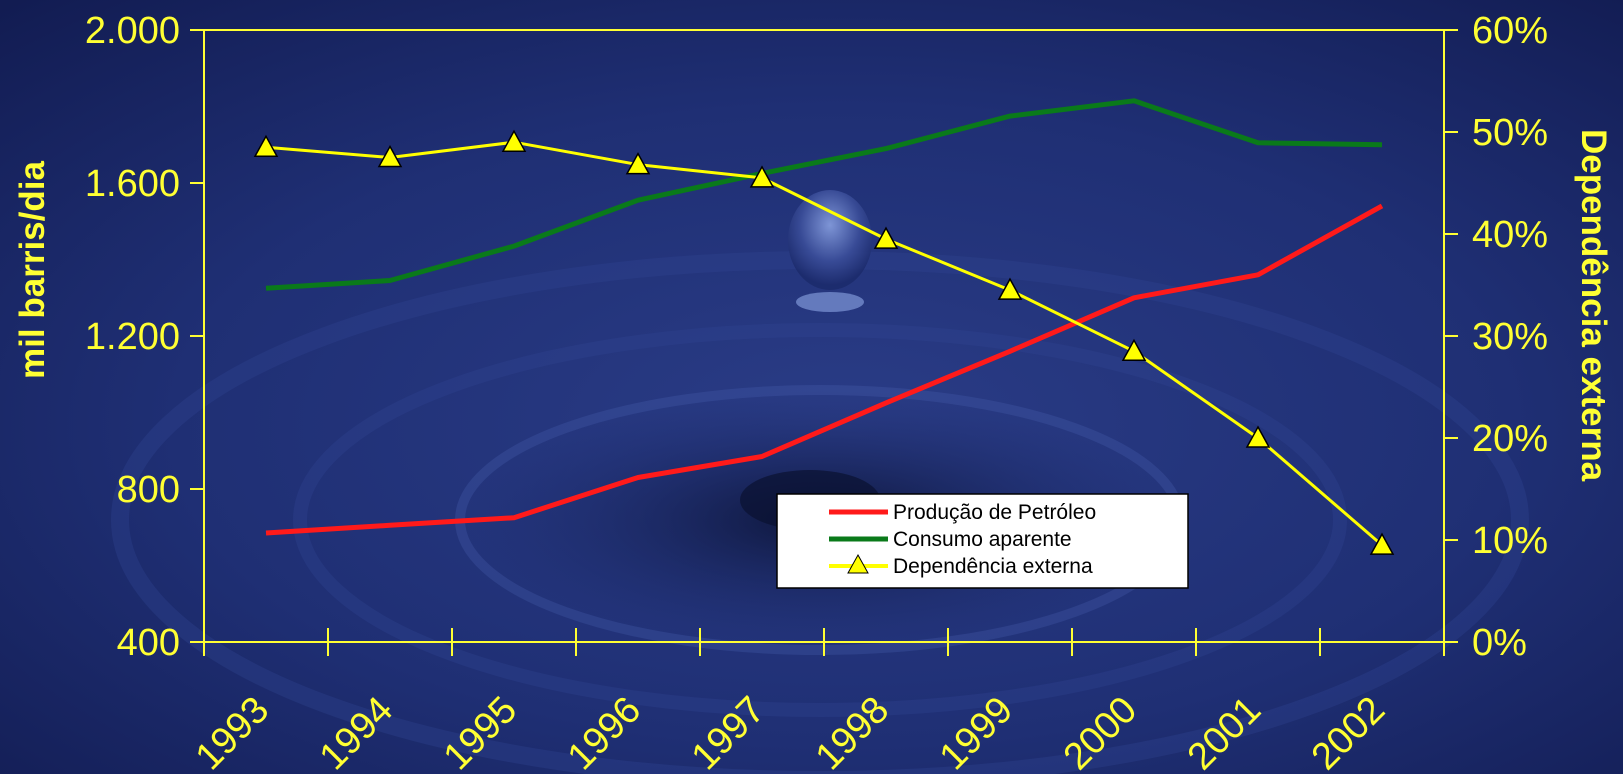 Image resolution: width=1623 pixels, height=774 pixels. Describe the element at coordinates (604, 731) in the screenshot. I see `x-tick-label: 1996` at that location.